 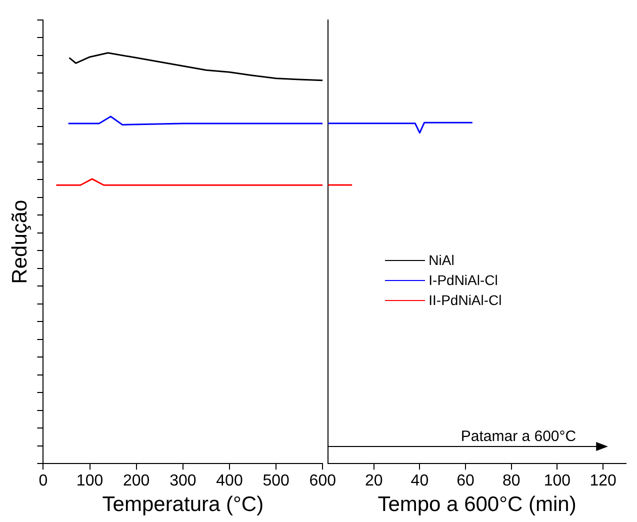 What do you see at coordinates (183, 504) in the screenshot?
I see `x-axis-title: Temperatura (°C)` at bounding box center [183, 504].